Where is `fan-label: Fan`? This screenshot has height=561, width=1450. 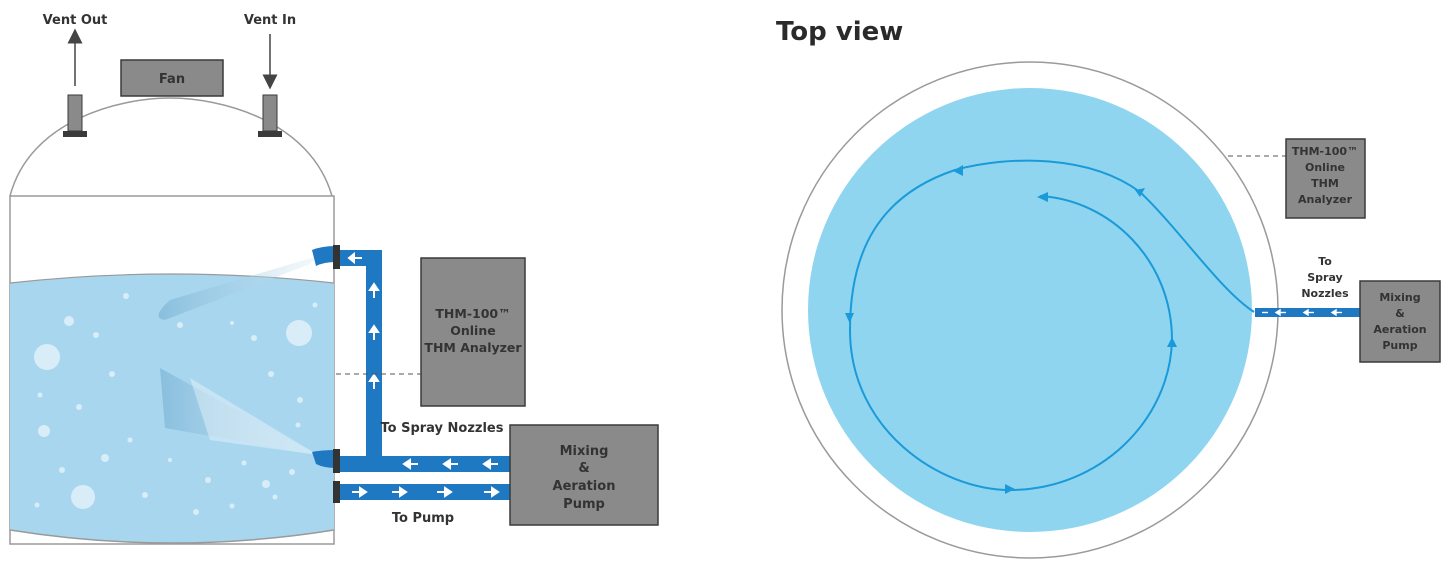
fan-label: Fan is located at coordinates (172, 79).